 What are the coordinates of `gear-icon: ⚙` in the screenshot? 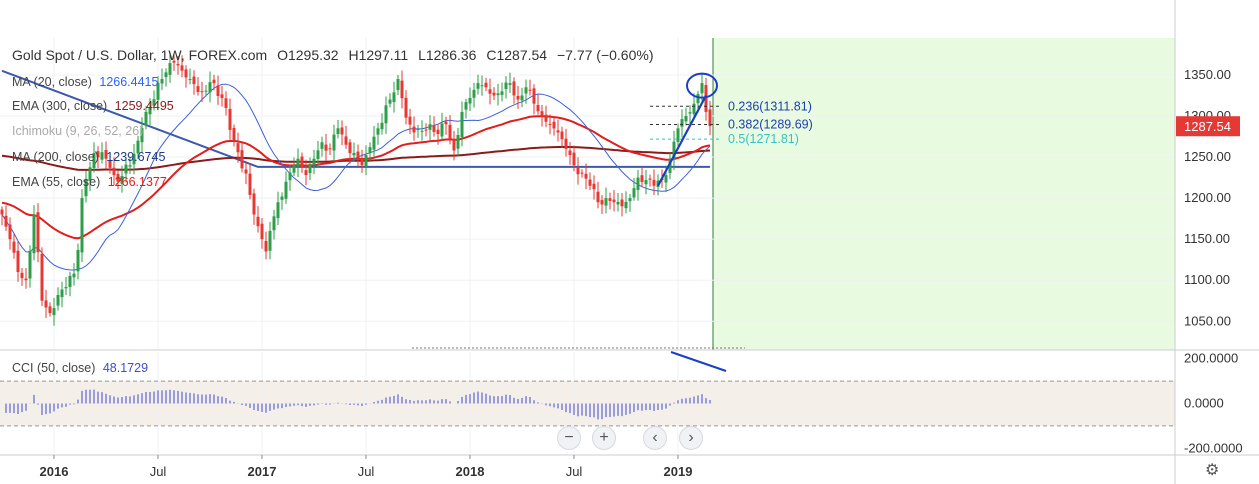 It's located at (1212, 470).